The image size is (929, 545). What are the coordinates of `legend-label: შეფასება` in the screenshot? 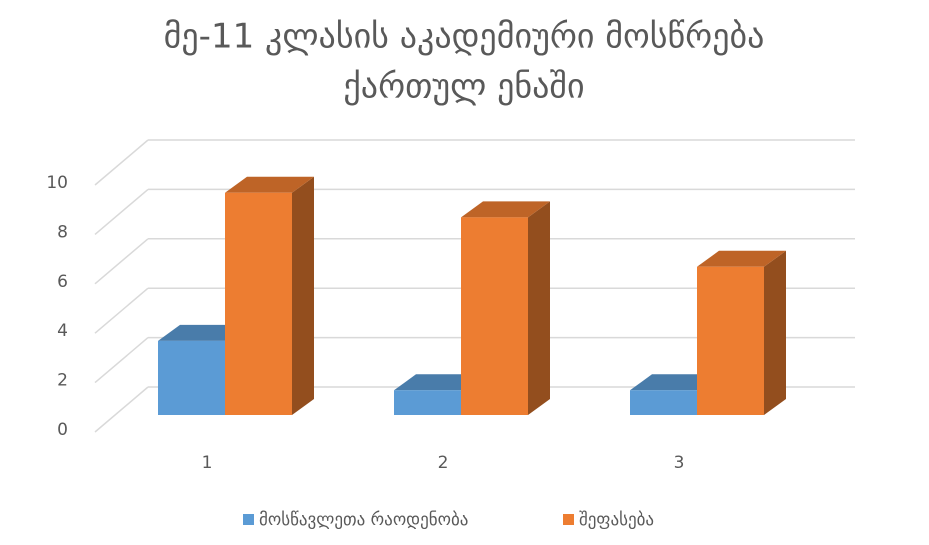 It's located at (616, 520).